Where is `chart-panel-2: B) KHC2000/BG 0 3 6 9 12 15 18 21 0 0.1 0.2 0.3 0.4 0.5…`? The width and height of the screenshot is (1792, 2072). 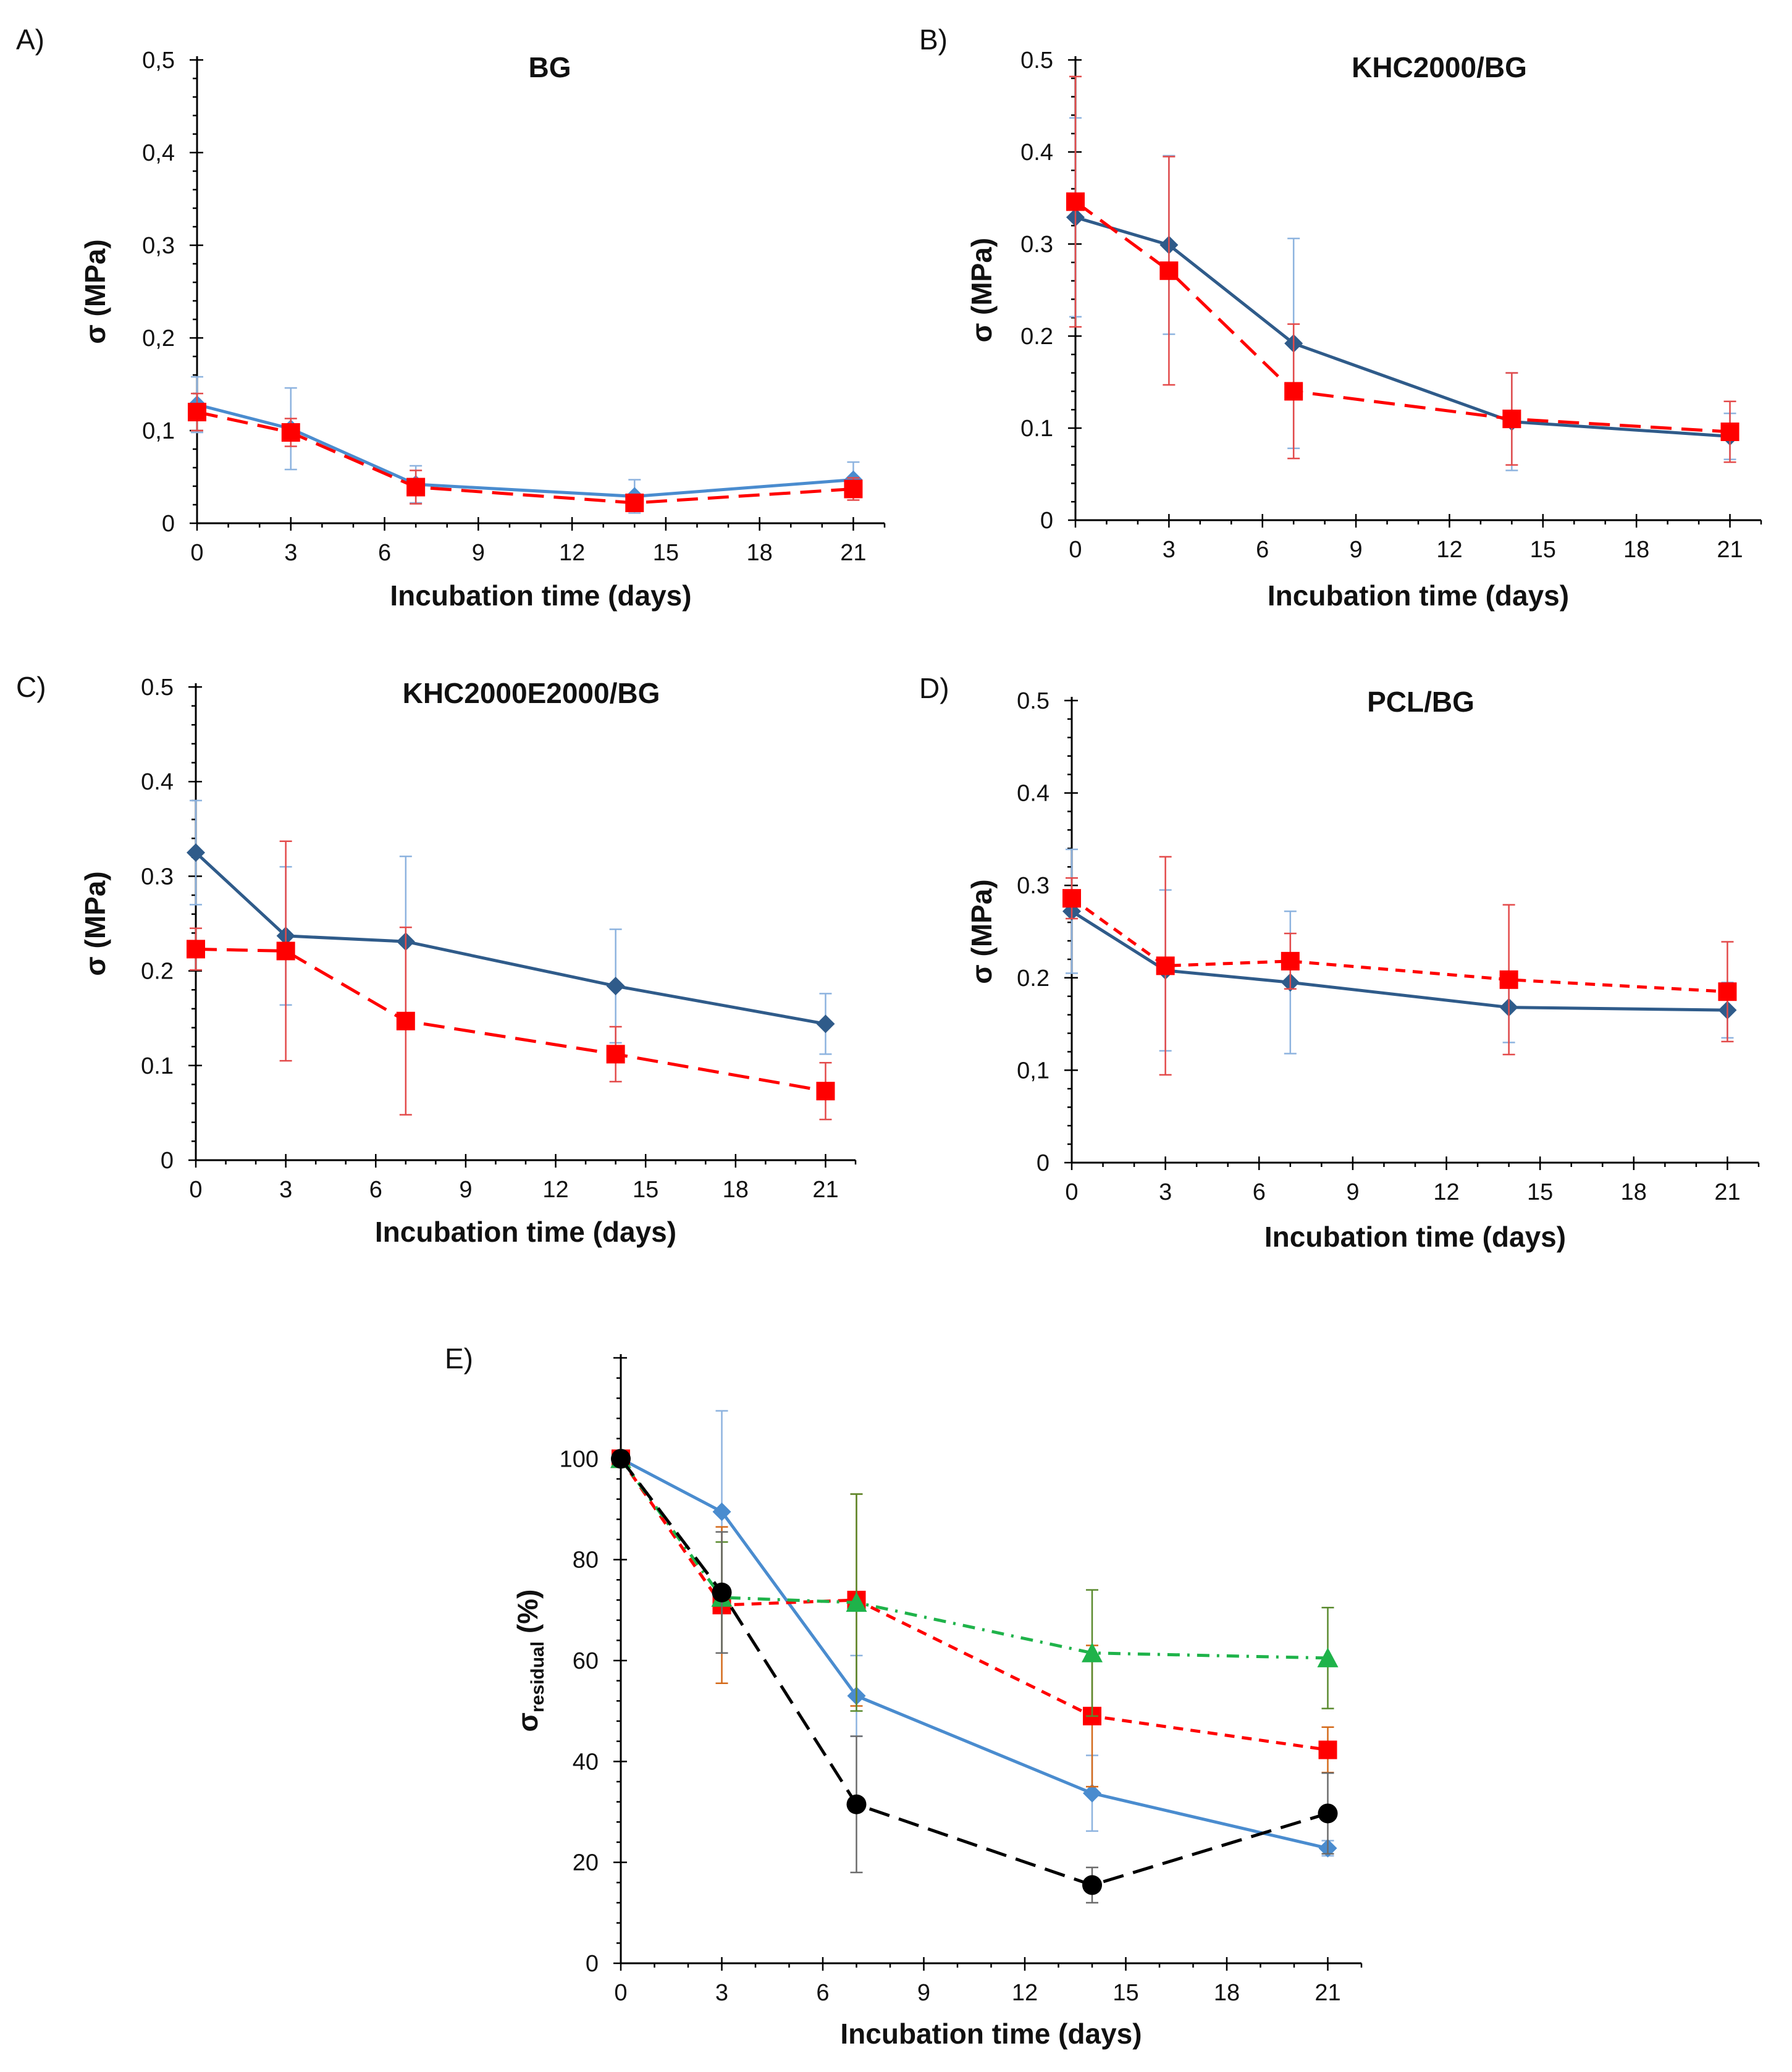
chart-panel-2: B) KHC2000/BG 0 3 6 9 12 15 18 21 0 0.1 0.2 0.3 0.4 0.5… is located at coordinates (1340, 317).